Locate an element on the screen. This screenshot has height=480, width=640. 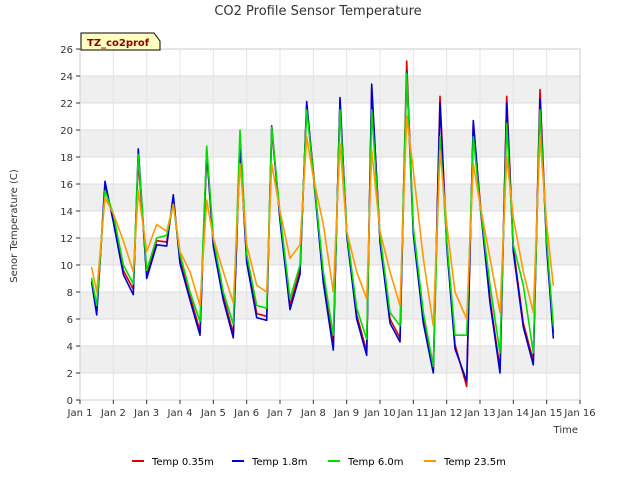
y-tick-label: 8 is located at coordinates (70, 293).